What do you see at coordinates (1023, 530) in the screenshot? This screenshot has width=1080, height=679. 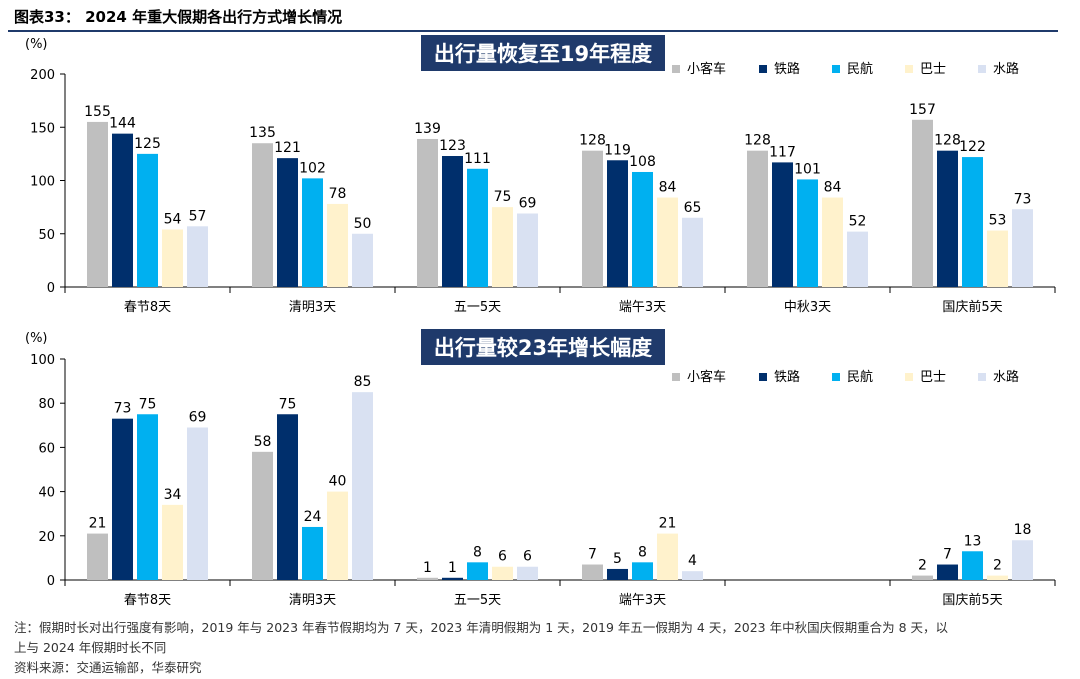 I see `data-label: 18` at bounding box center [1023, 530].